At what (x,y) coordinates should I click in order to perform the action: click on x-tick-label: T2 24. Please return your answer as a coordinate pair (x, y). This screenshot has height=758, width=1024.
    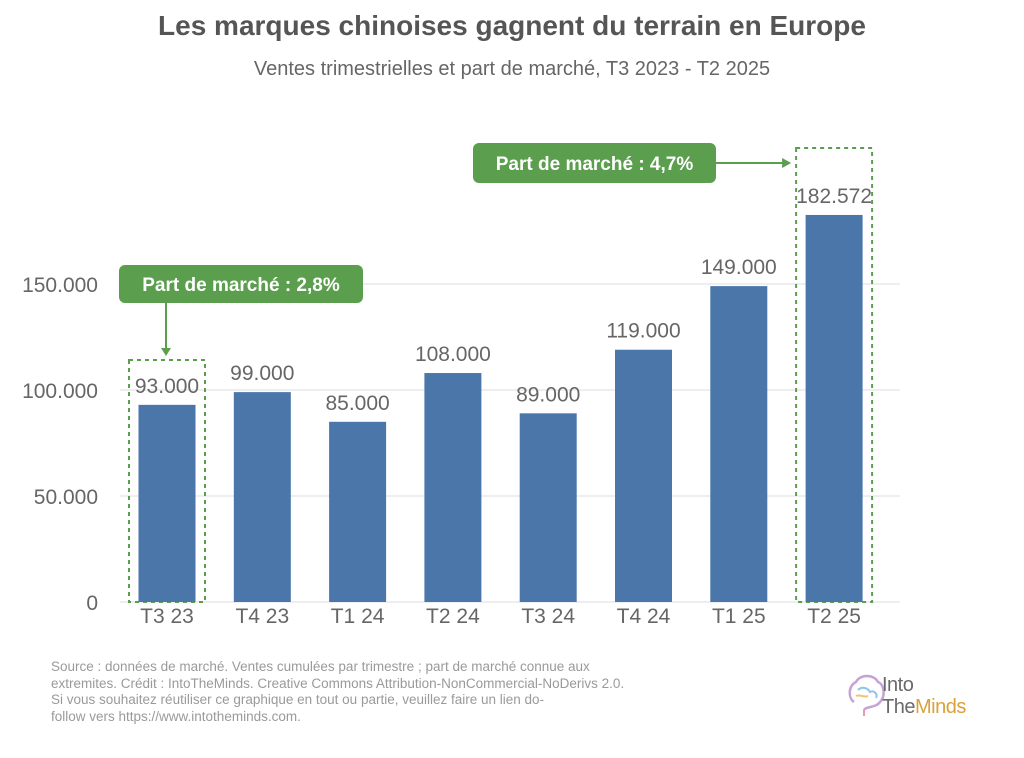
    Looking at the image, I should click on (453, 616).